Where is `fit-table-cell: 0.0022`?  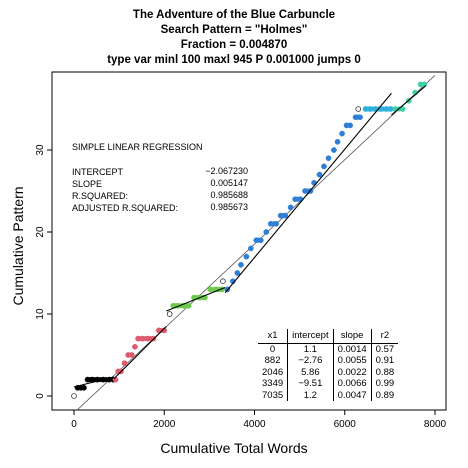
fit-table-cell: 0.0022 is located at coordinates (352, 372).